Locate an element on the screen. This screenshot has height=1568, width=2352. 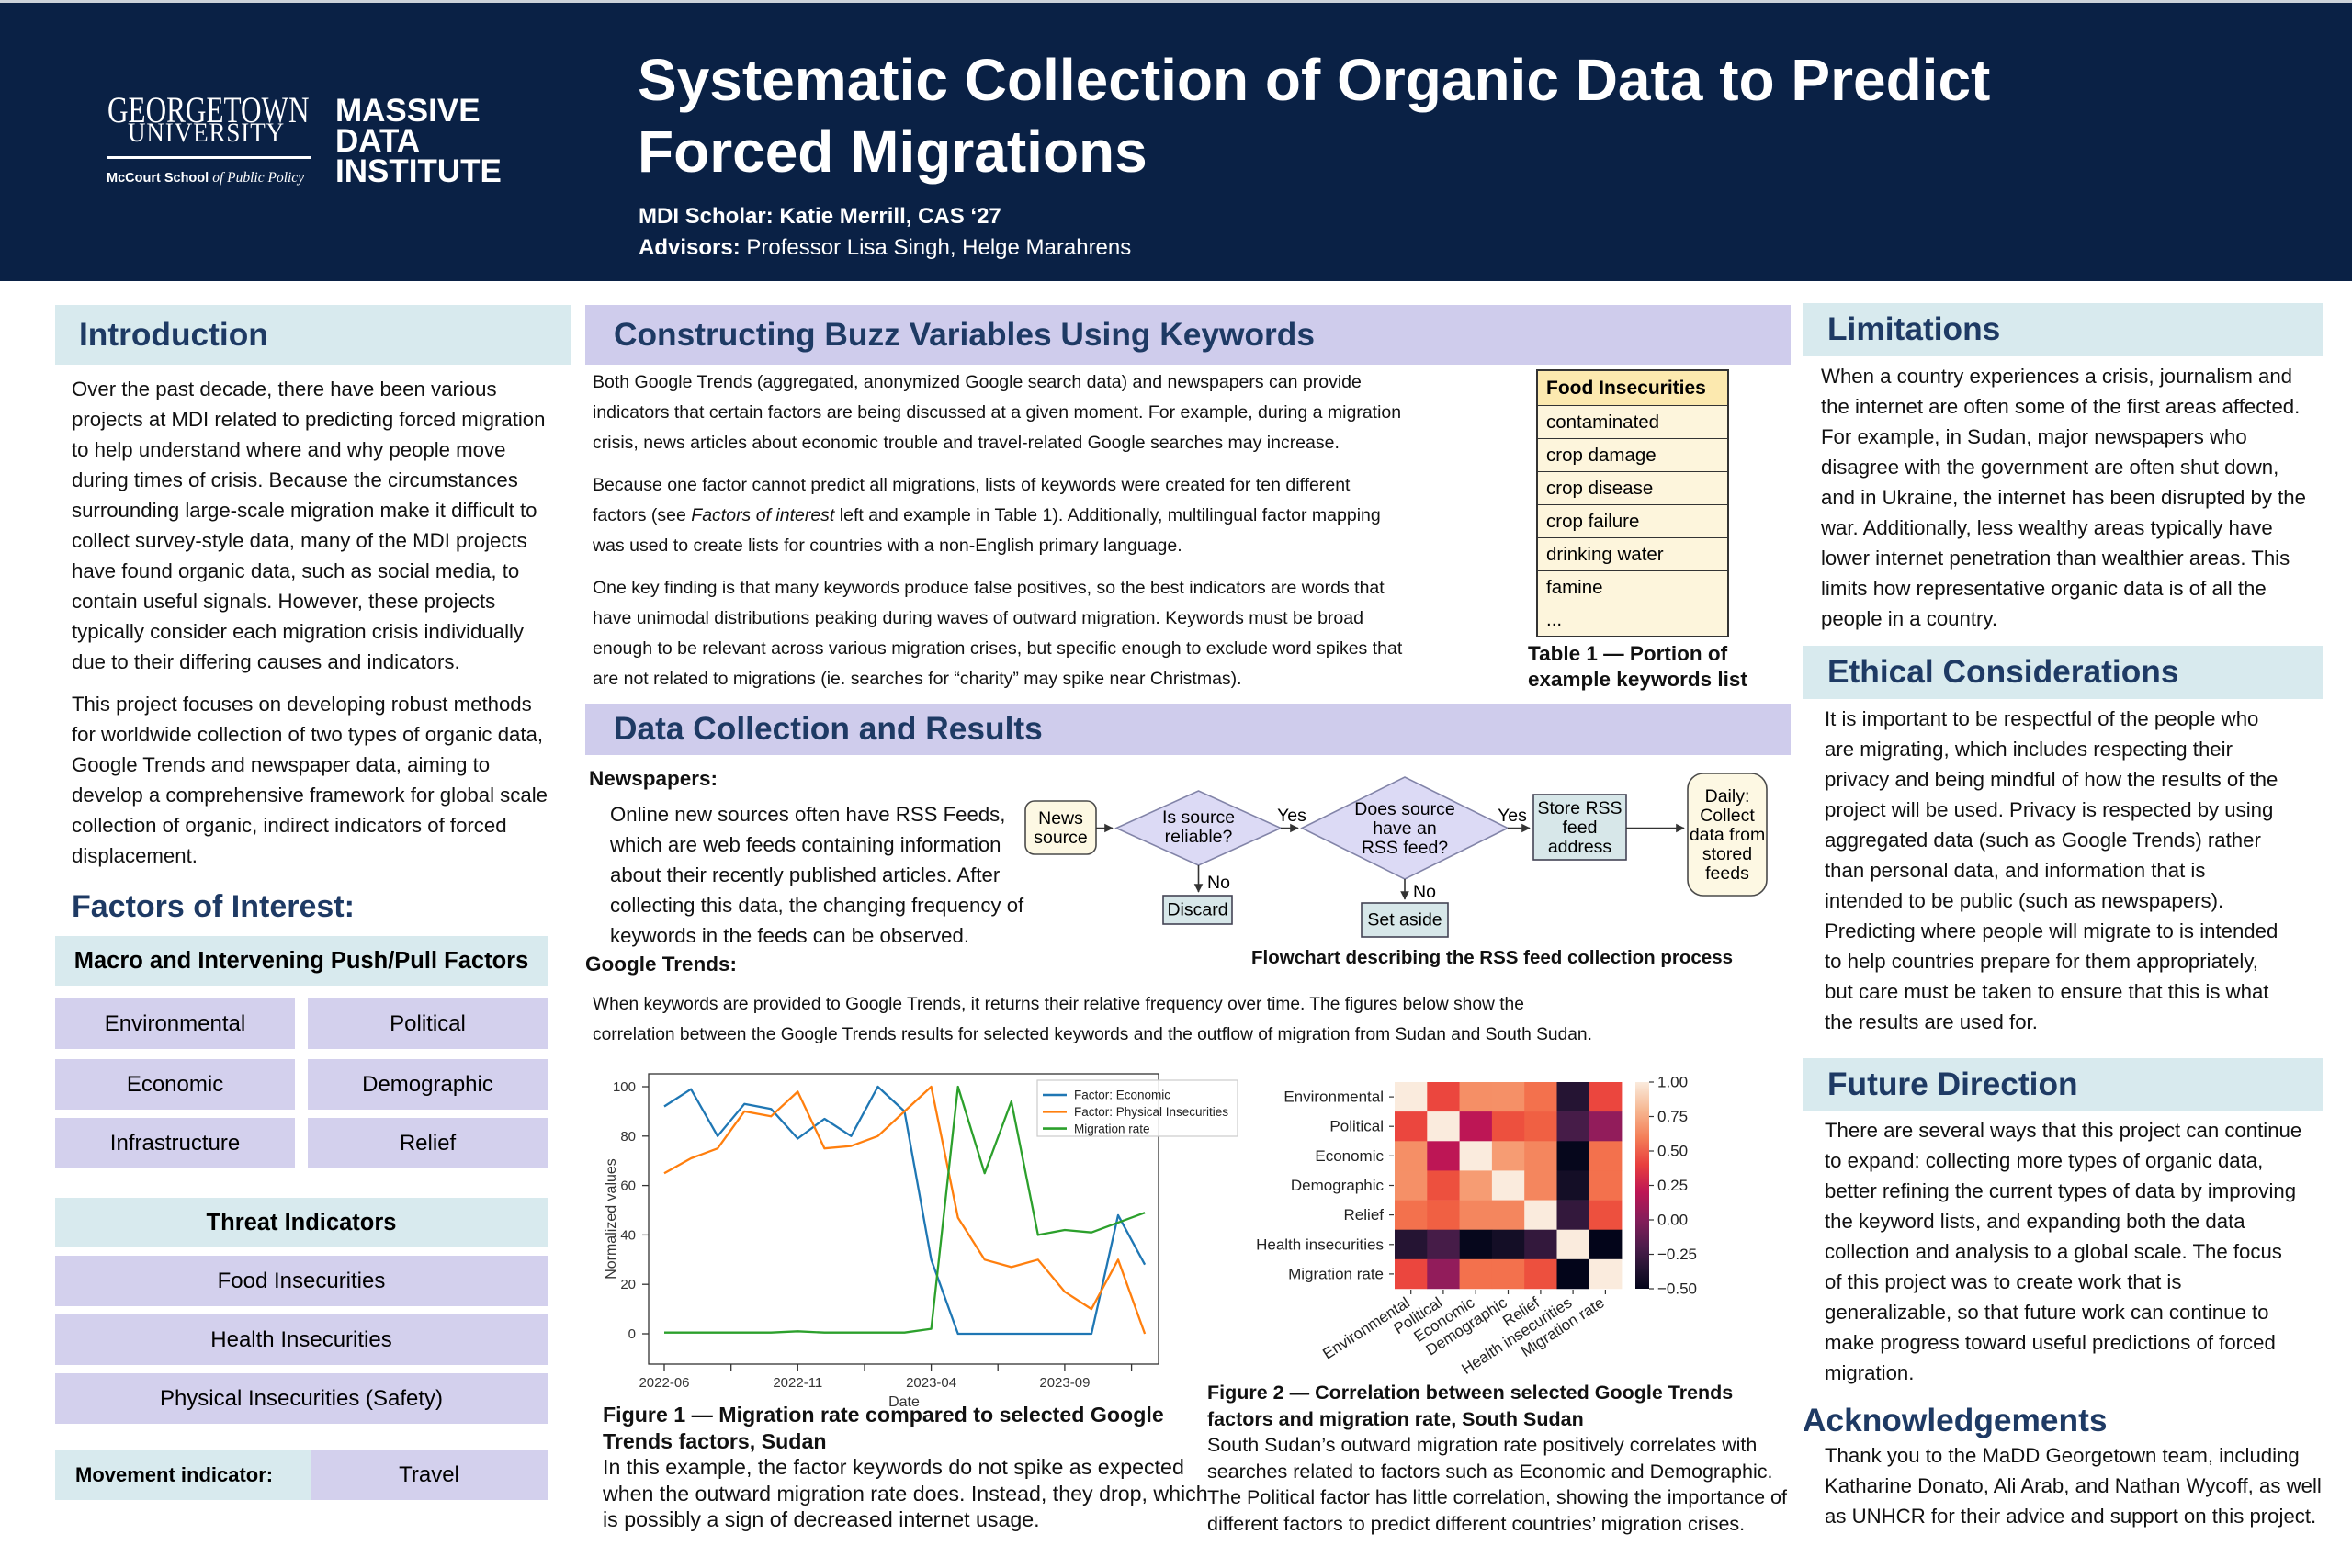
svg-text: Daily: is located at coordinates (1727, 796).